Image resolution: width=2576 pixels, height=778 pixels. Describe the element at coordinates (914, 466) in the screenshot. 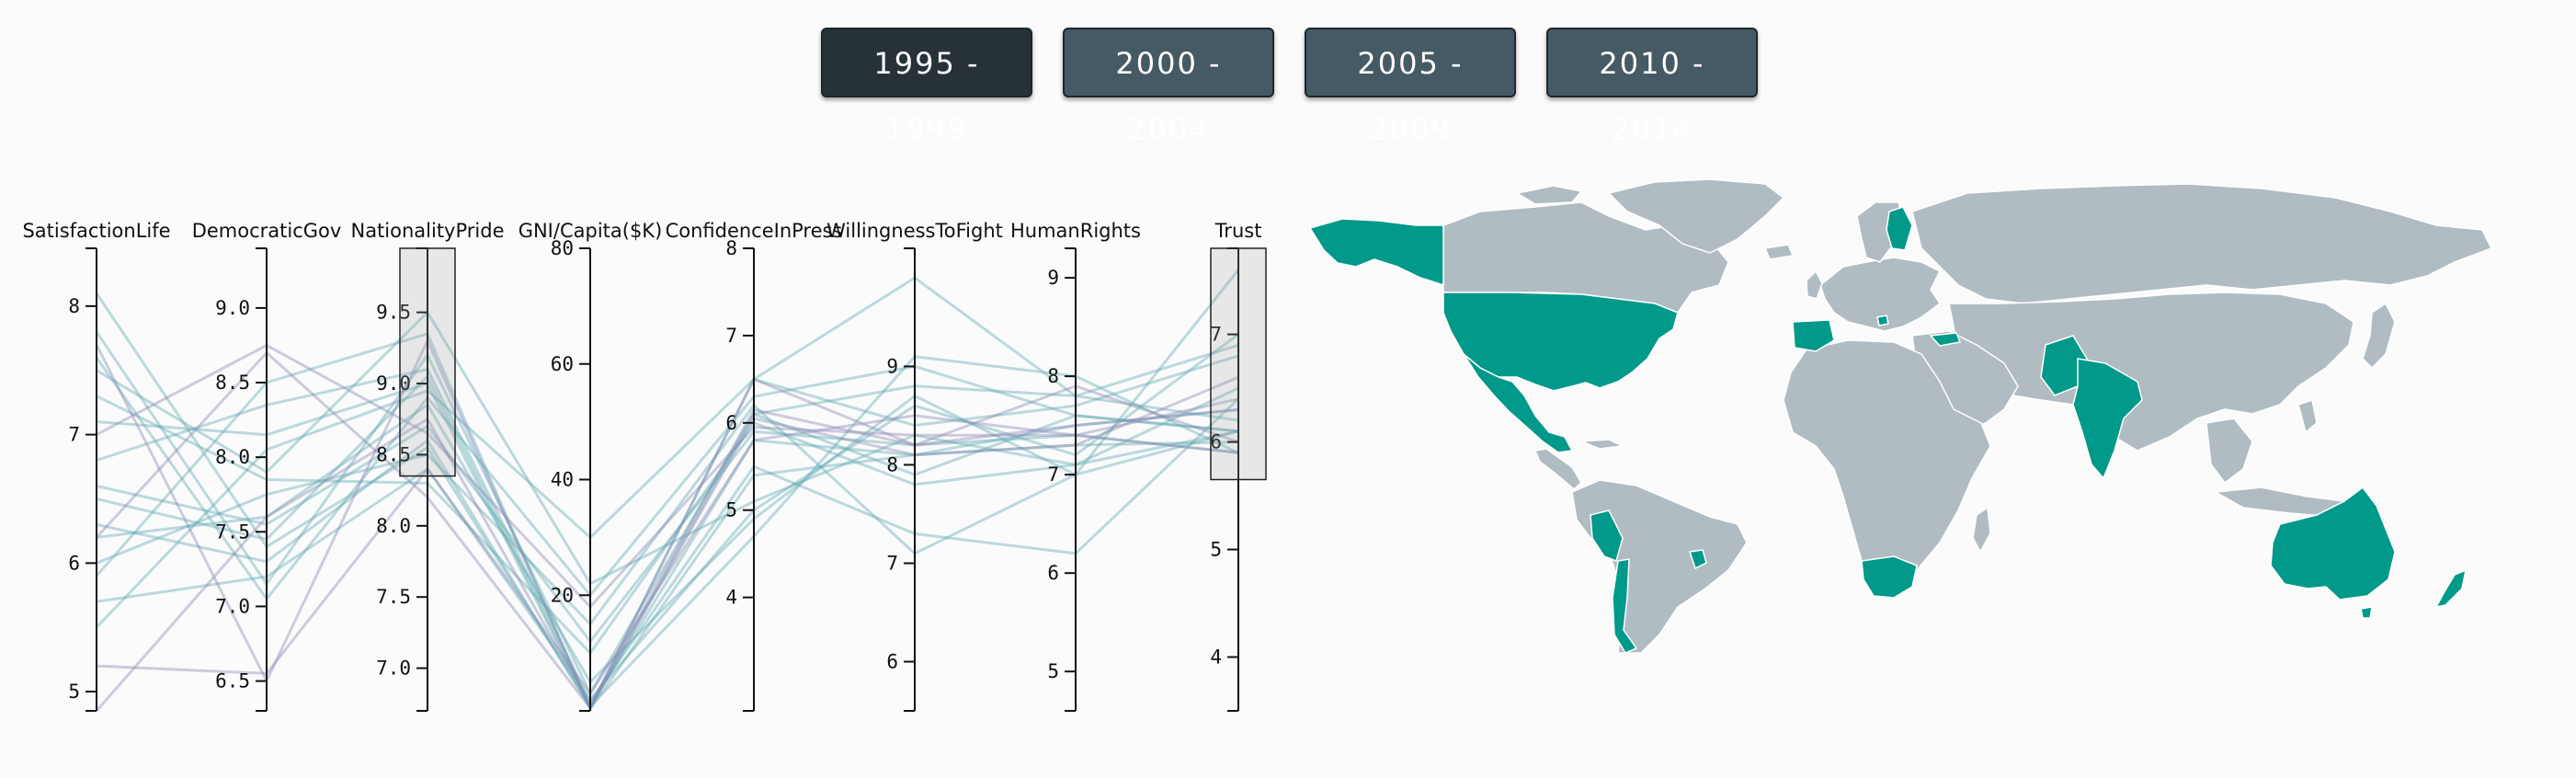

I see `axis-6: 6 7 8 9 WillingnessToFight` at that location.